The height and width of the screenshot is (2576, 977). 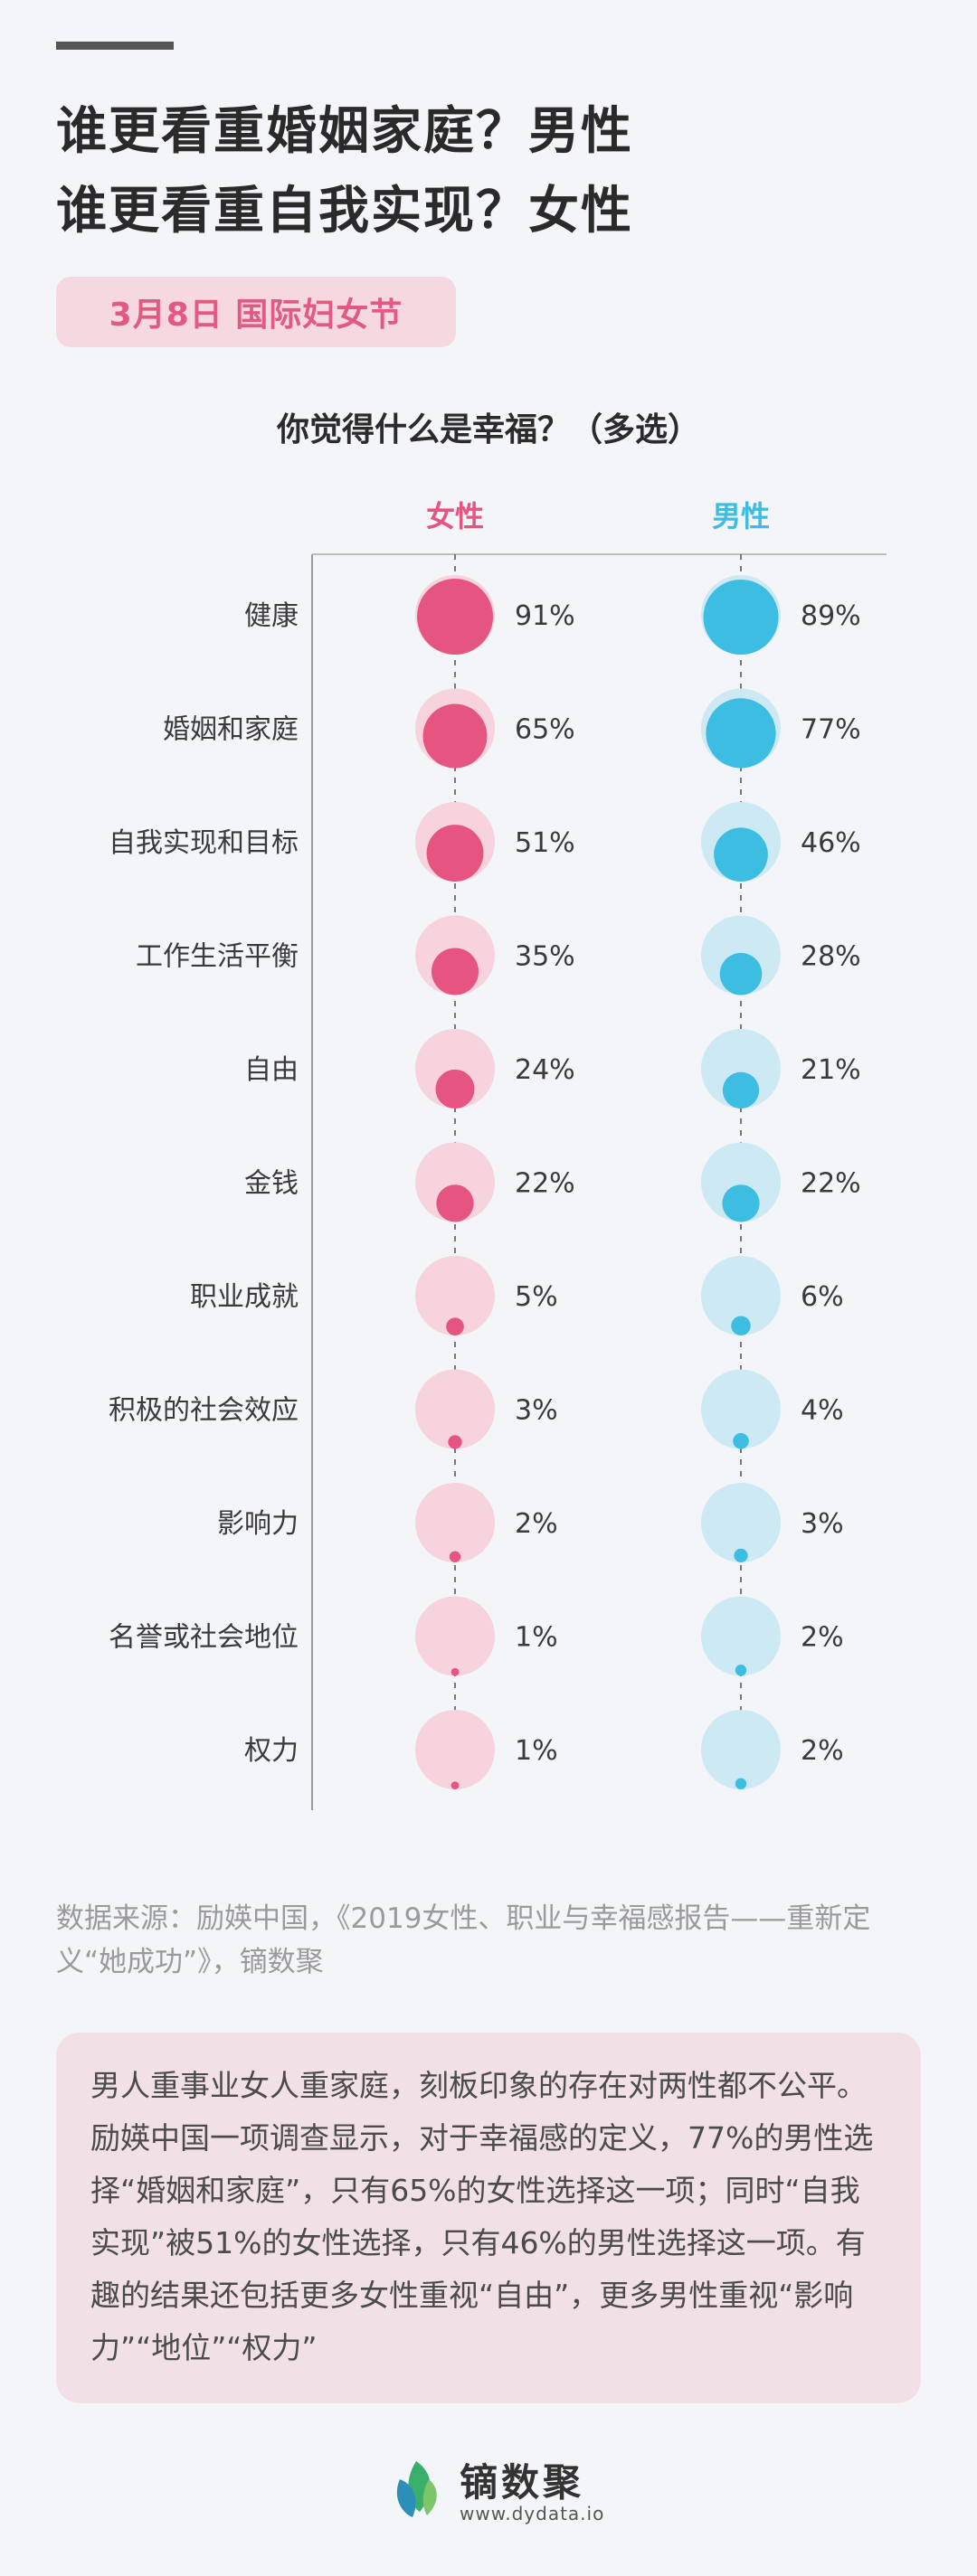 I want to click on category-label: 金钱, so click(x=271, y=1184).